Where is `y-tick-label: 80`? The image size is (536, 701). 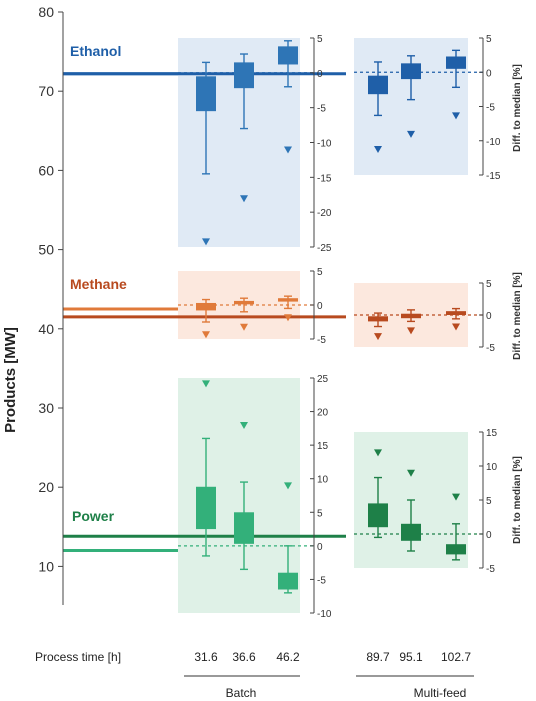
y-tick-label: 80 is located at coordinates (46, 12).